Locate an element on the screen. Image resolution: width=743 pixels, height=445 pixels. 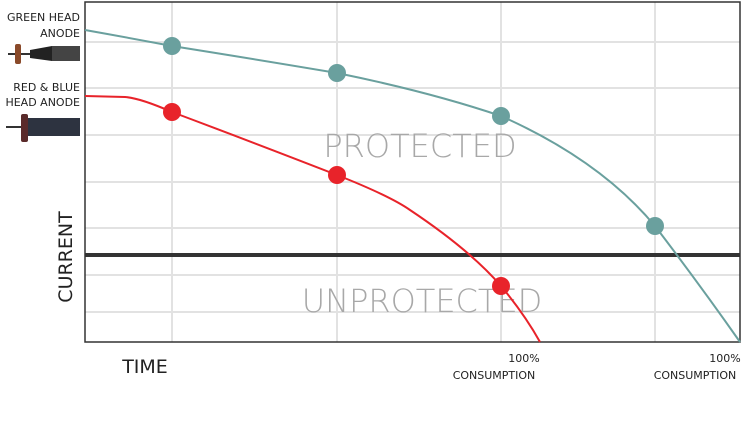
legend-label: HEAD ANODE is located at coordinates (42, 102).